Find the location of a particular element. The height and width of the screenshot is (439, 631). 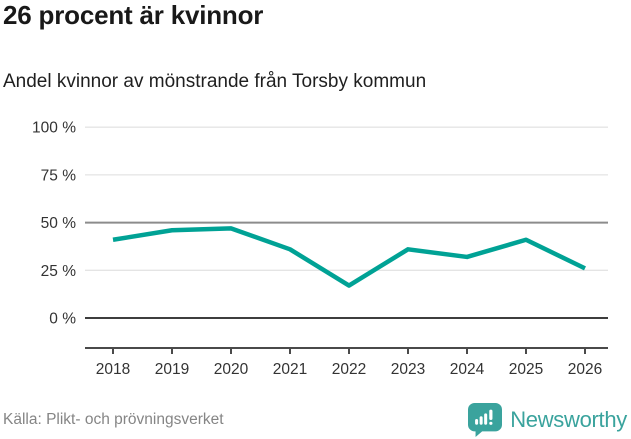

exclamation-dot is located at coordinates (491, 423).